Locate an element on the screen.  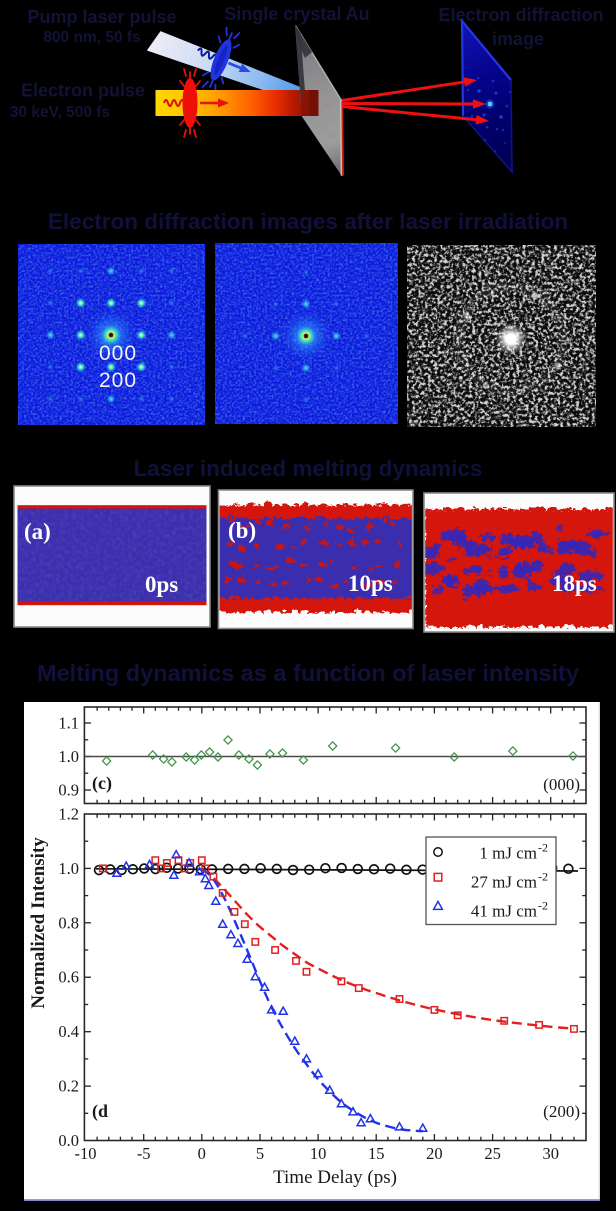
svg-text: 0.2 is located at coordinates (68, 1086).